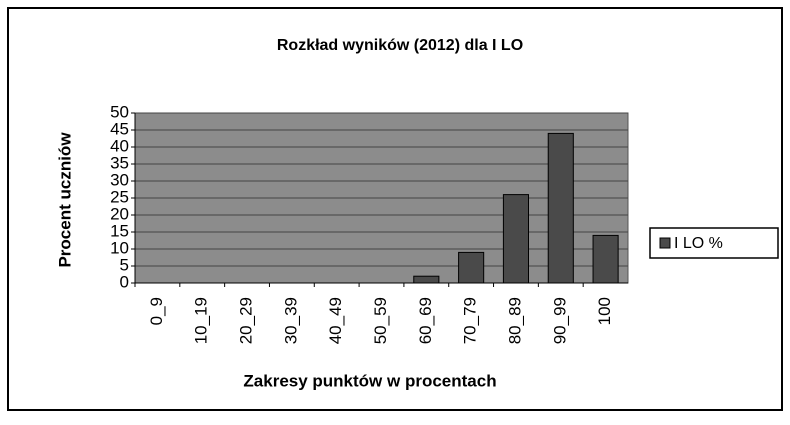 This screenshot has height=425, width=790. I want to click on x-tick-label: 90_99, so click(559, 320).